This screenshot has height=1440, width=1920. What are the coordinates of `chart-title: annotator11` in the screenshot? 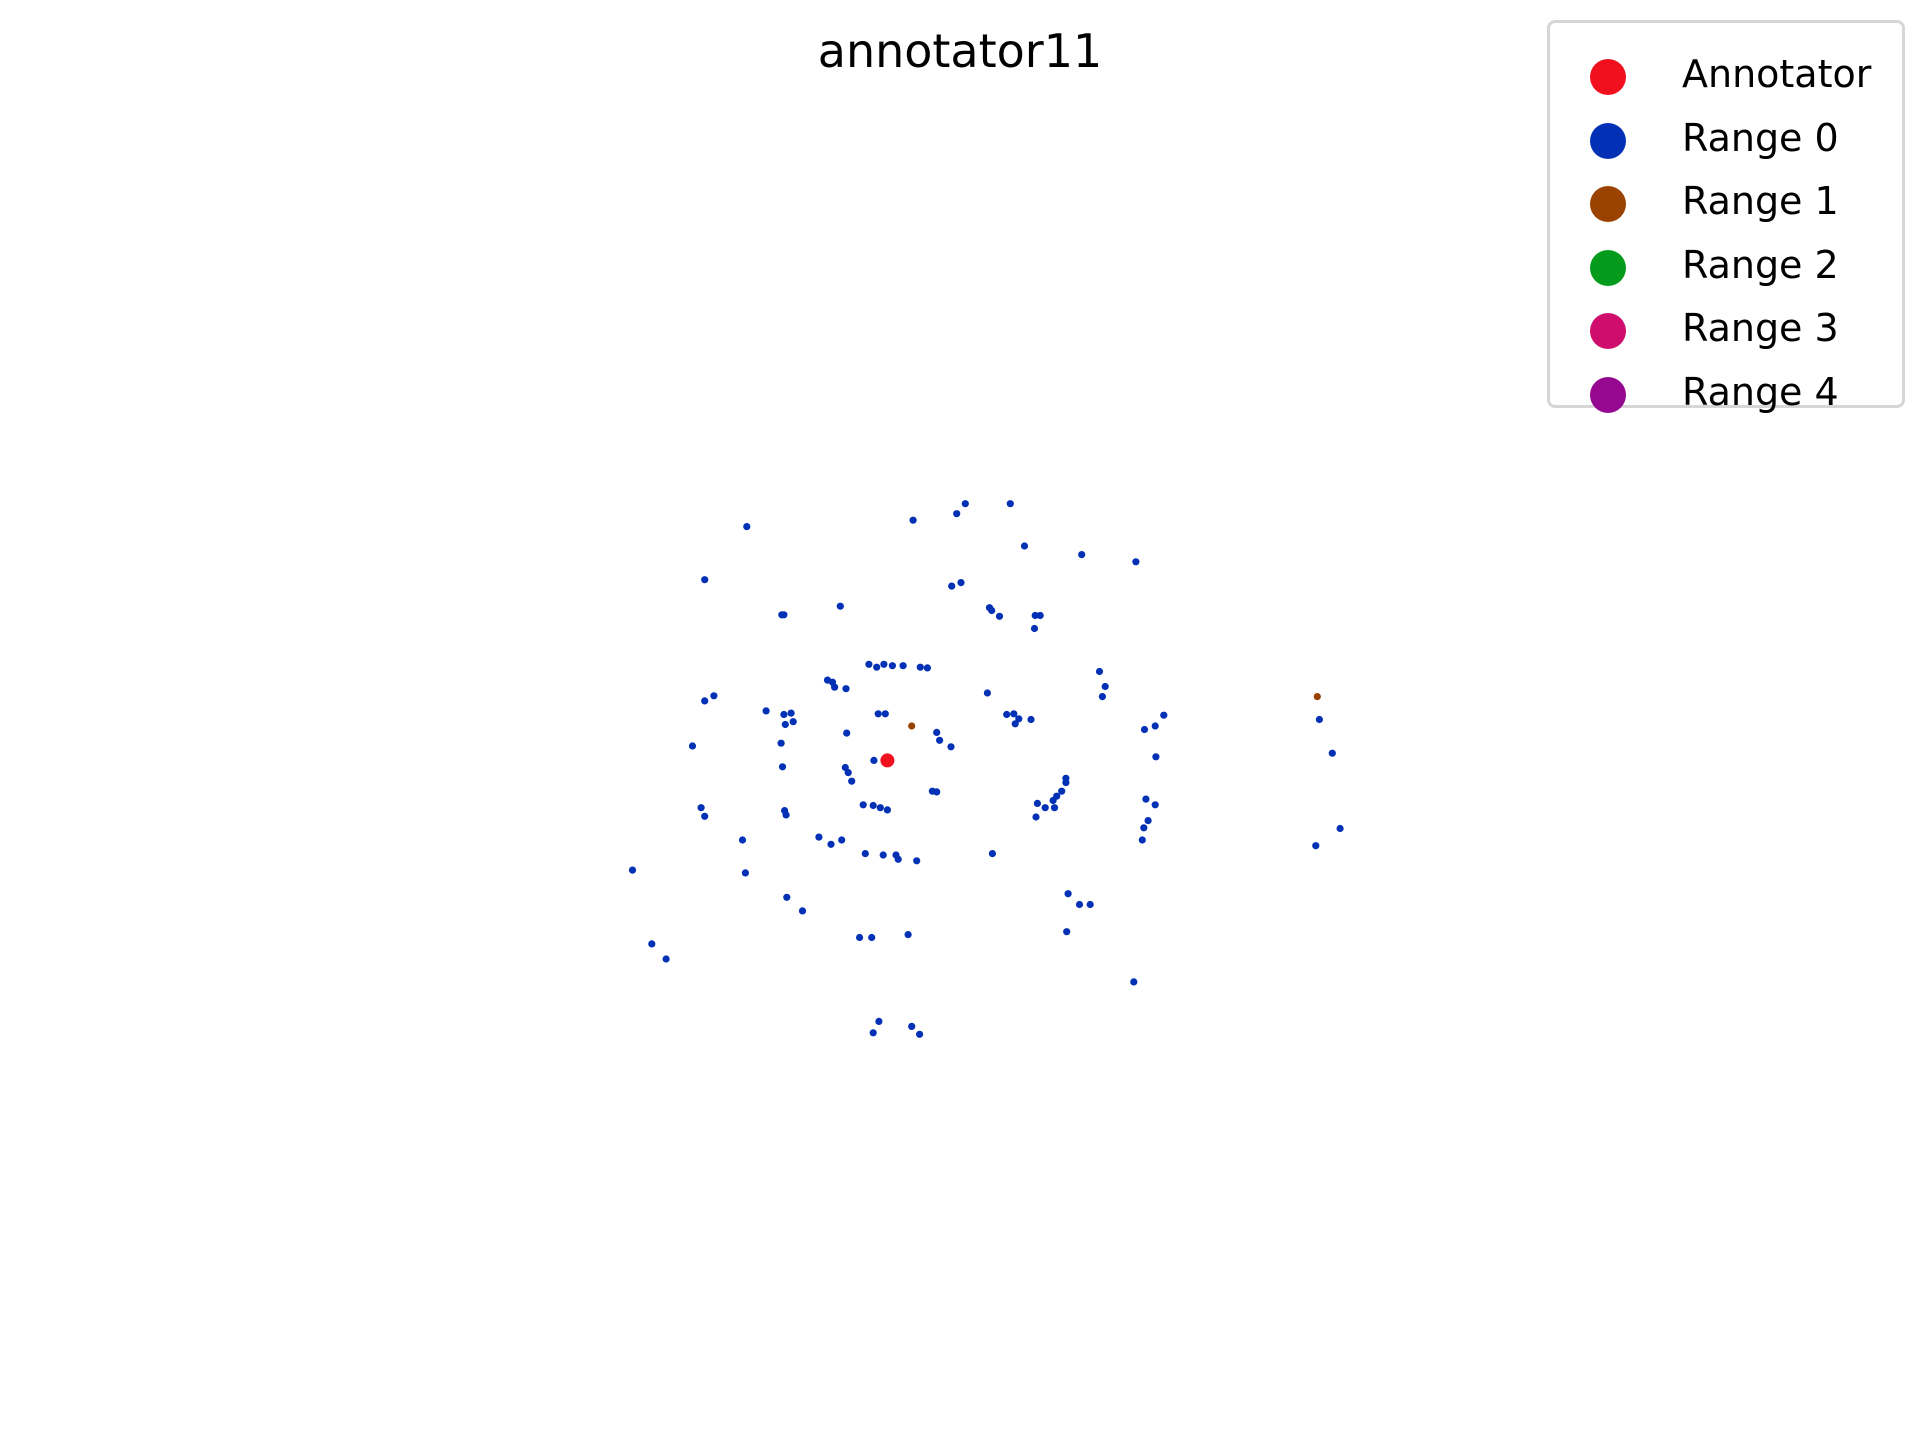 It's located at (960, 51).